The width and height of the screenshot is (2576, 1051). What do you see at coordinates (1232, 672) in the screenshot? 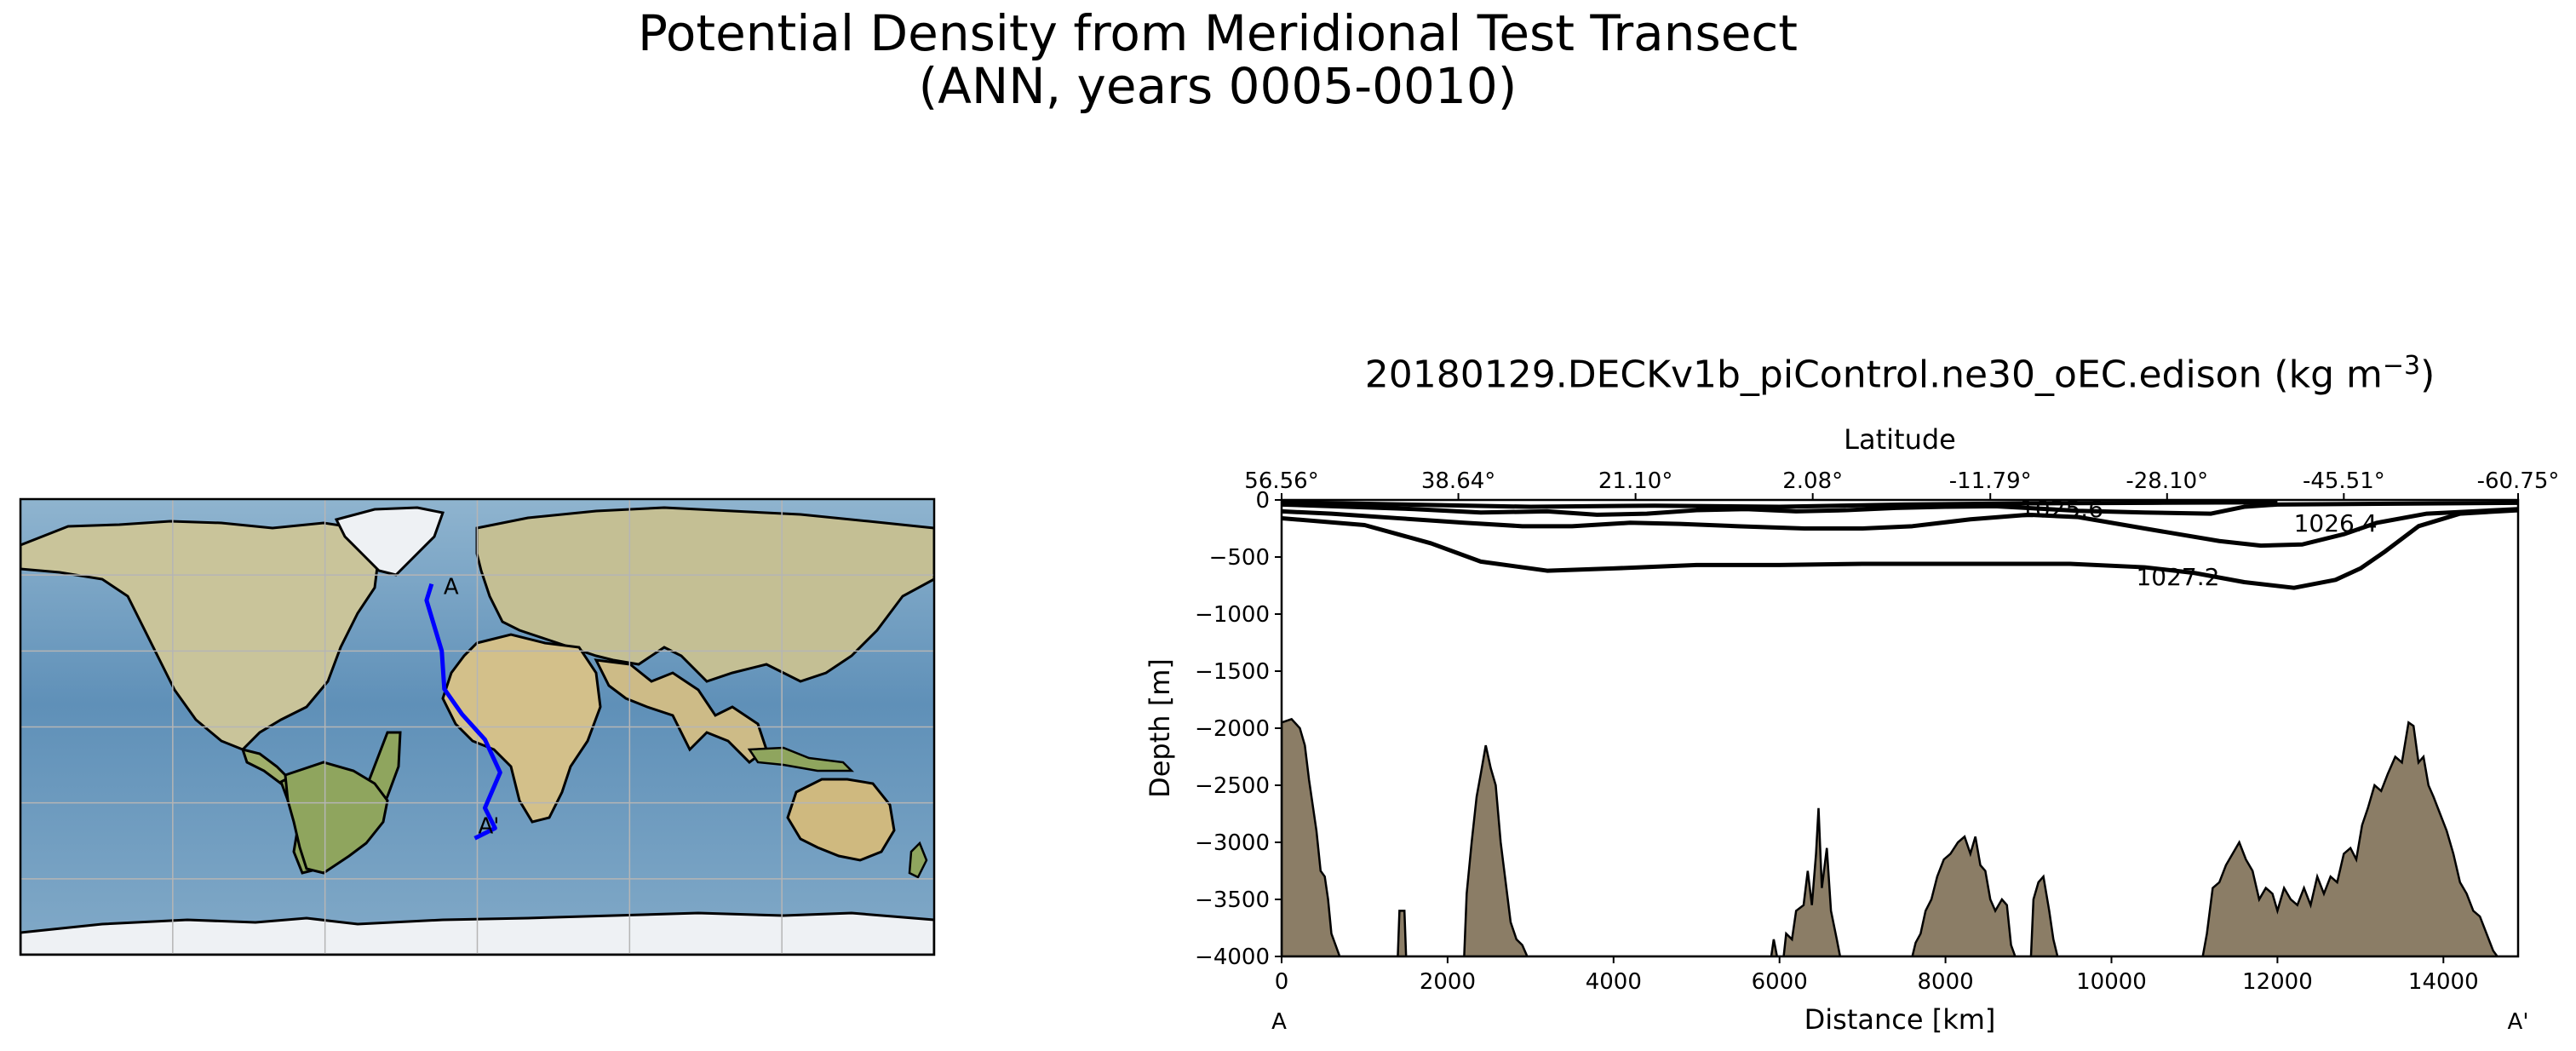
I see `y-tick-label: −1500` at bounding box center [1232, 672].